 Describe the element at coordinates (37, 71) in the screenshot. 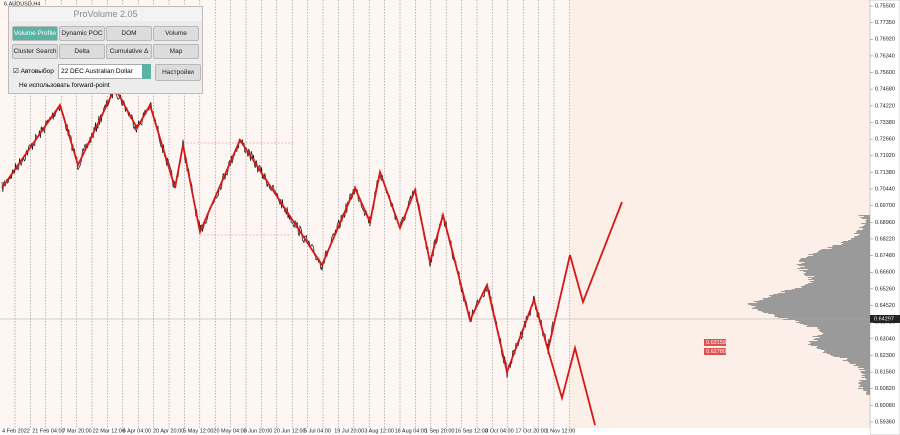

I see `auto-select-label: Автовыбор` at that location.